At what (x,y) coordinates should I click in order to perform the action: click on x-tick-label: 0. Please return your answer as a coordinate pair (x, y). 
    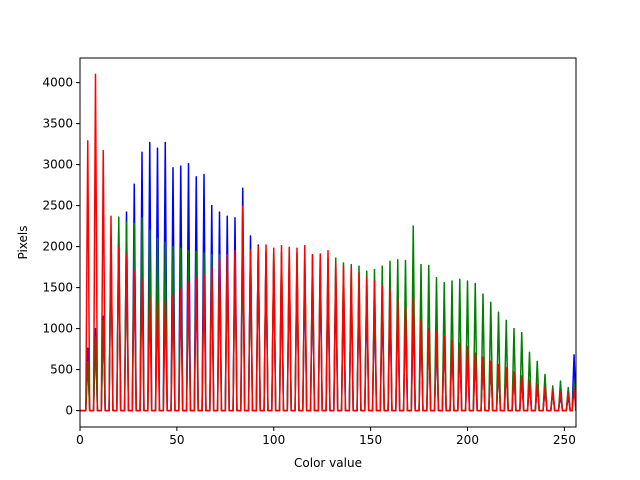
    Looking at the image, I should click on (80, 440).